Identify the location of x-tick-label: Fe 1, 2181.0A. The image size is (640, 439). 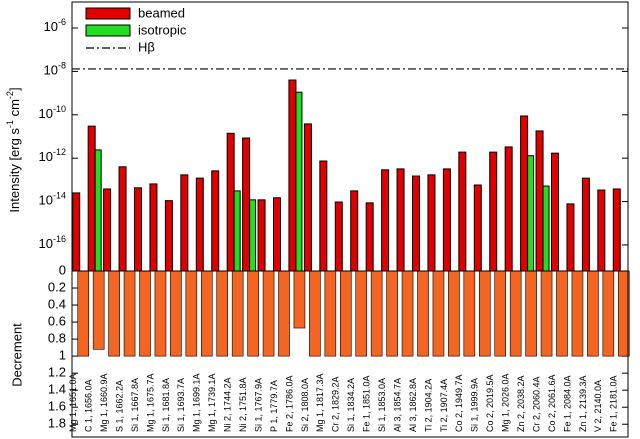
(614, 403).